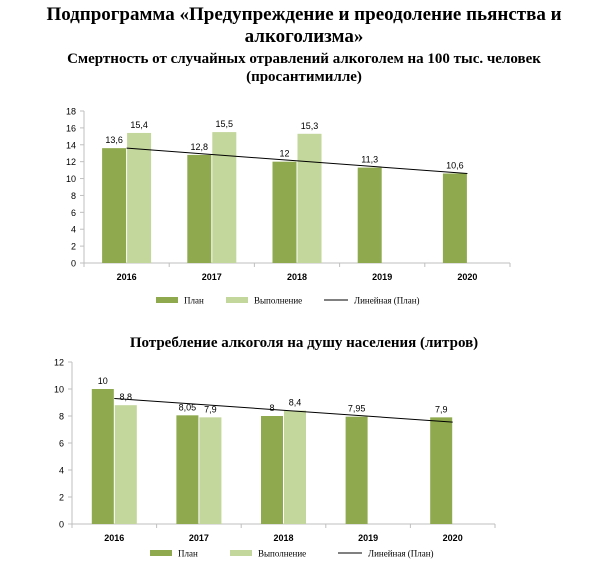  Describe the element at coordinates (357, 409) in the screenshot. I see `data-label-plan: 7,95` at that location.